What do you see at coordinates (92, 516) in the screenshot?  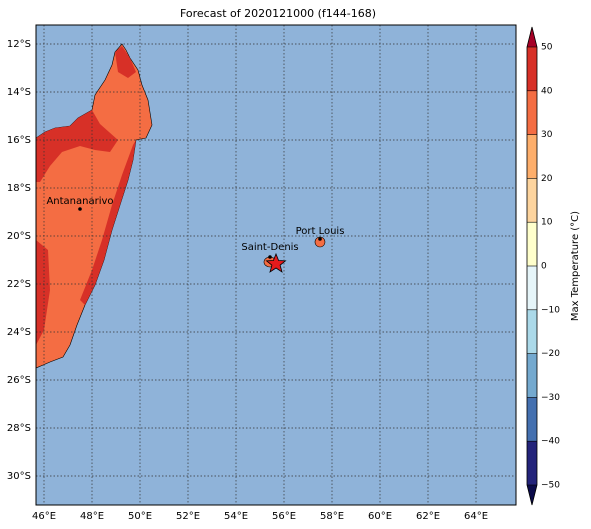 I see `lon-tick-label: 48°E` at bounding box center [92, 516].